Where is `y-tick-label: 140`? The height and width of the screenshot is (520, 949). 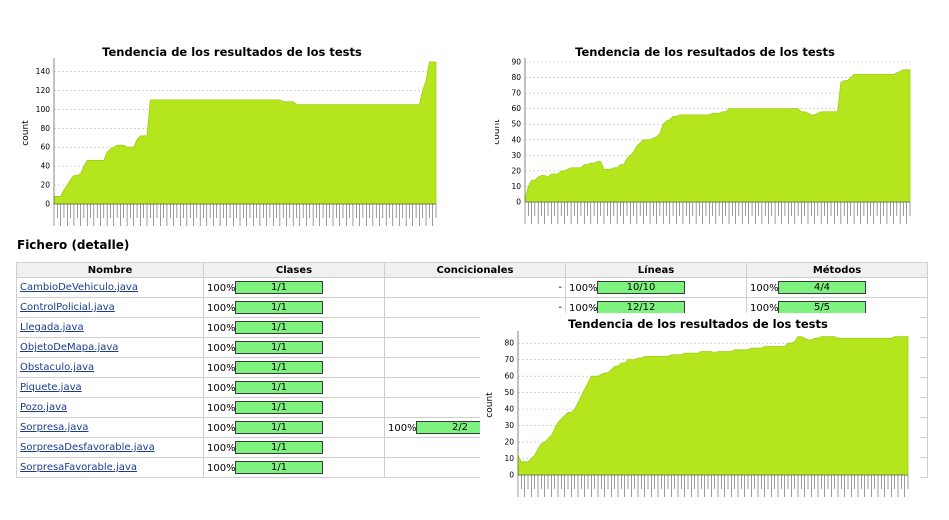
y-tick-label: 140 is located at coordinates (43, 71).